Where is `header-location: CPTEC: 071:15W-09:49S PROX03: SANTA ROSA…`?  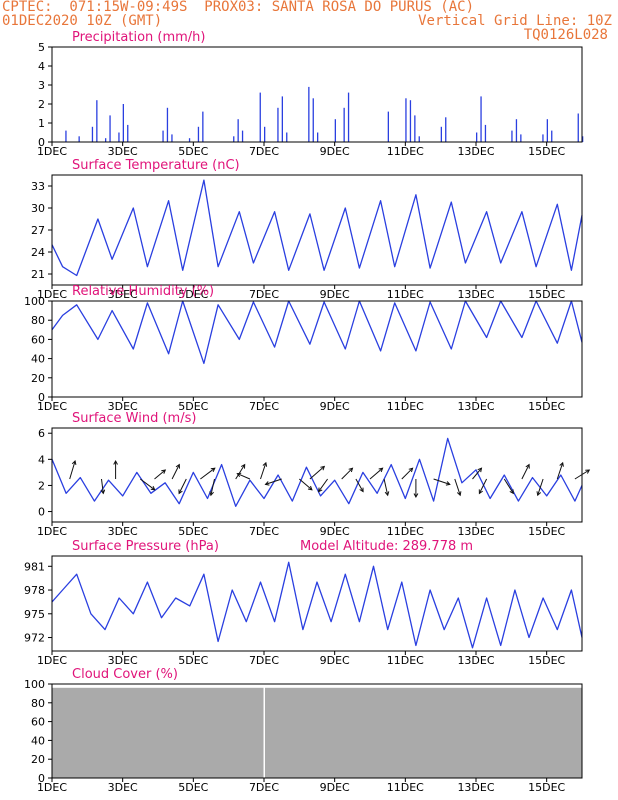 header-location: CPTEC: 071:15W-09:49S PROX03: SANTA ROSA… is located at coordinates (238, 7).